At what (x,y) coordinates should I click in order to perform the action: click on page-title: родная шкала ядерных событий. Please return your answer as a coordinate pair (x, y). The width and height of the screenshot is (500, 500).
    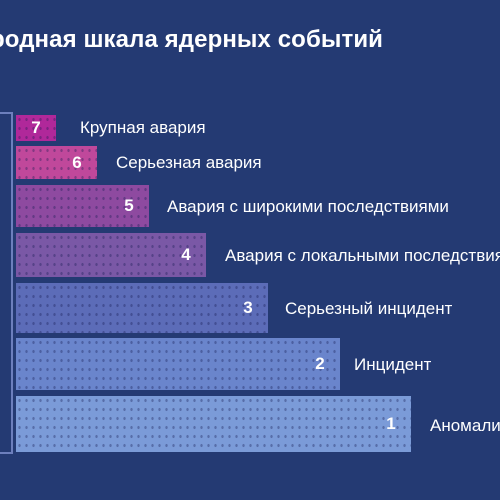
    Looking at the image, I should click on (192, 39).